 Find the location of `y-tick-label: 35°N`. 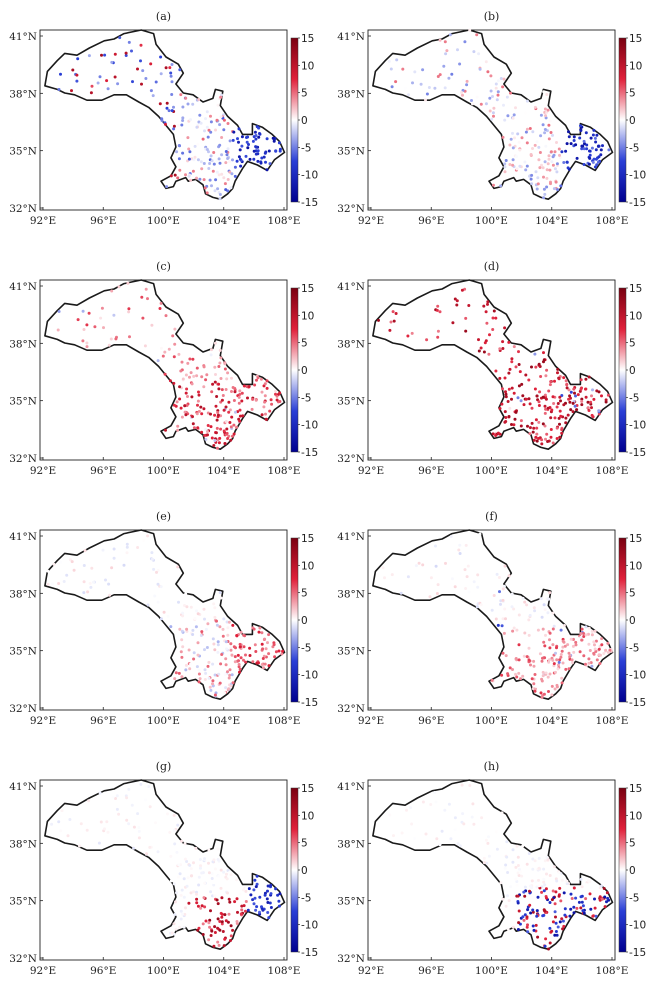

y-tick-label: 35°N is located at coordinates (351, 652).